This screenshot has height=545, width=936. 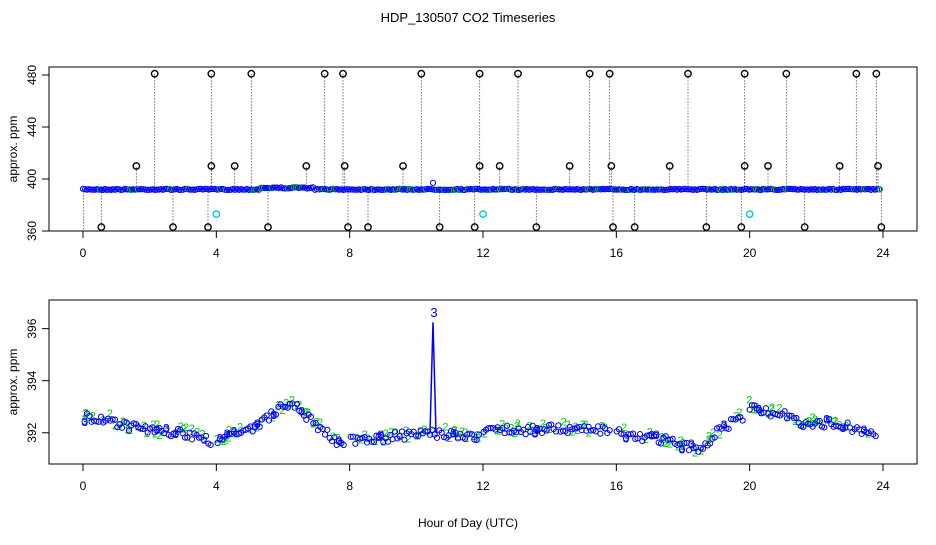 What do you see at coordinates (32, 179) in the screenshot?
I see `top-y-tick-label-400: 400` at bounding box center [32, 179].